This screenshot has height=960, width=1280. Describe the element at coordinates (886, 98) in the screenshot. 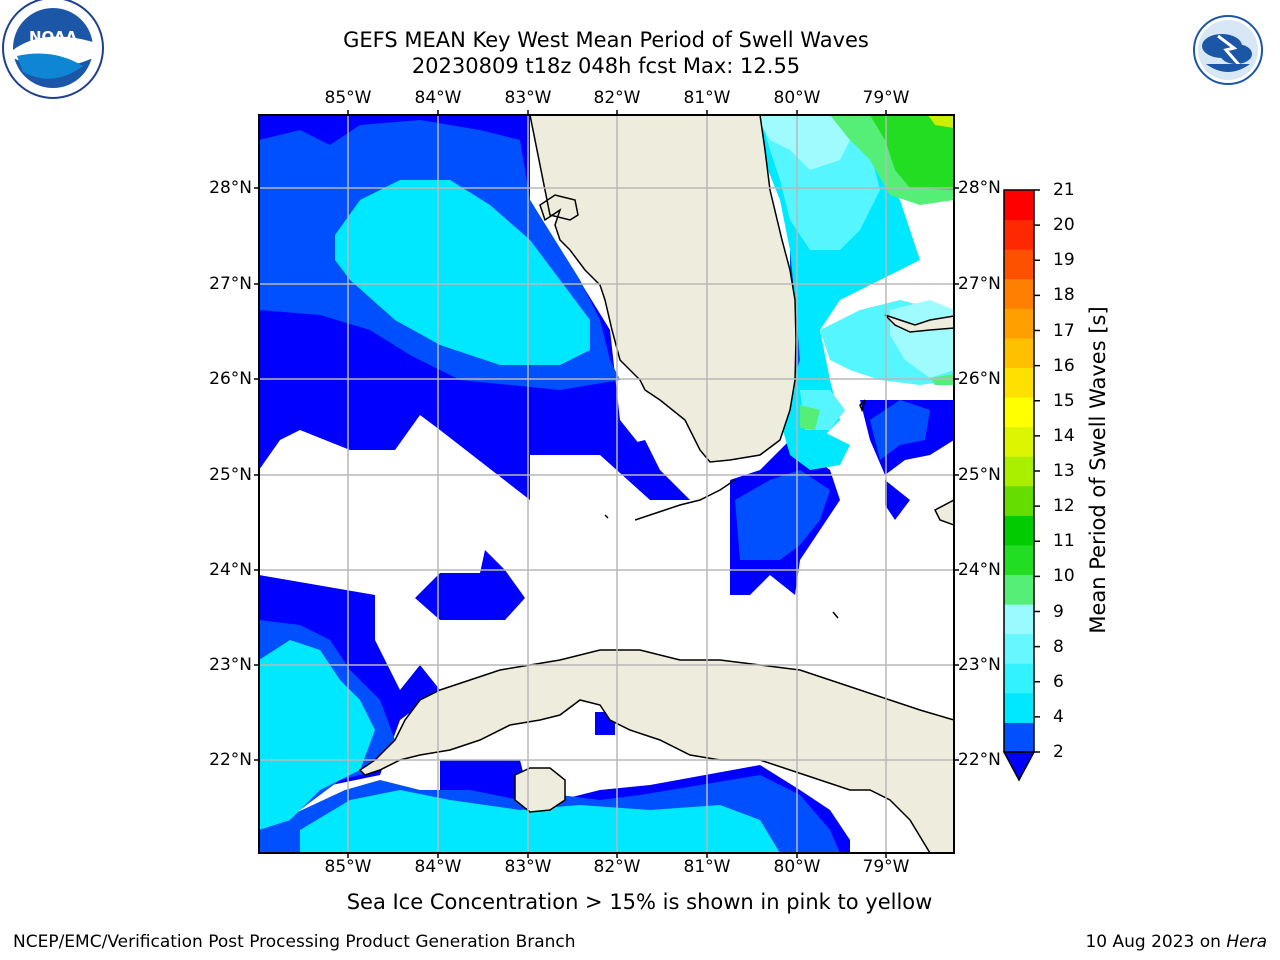

I see `lon-tick-label-top: 79°W` at that location.